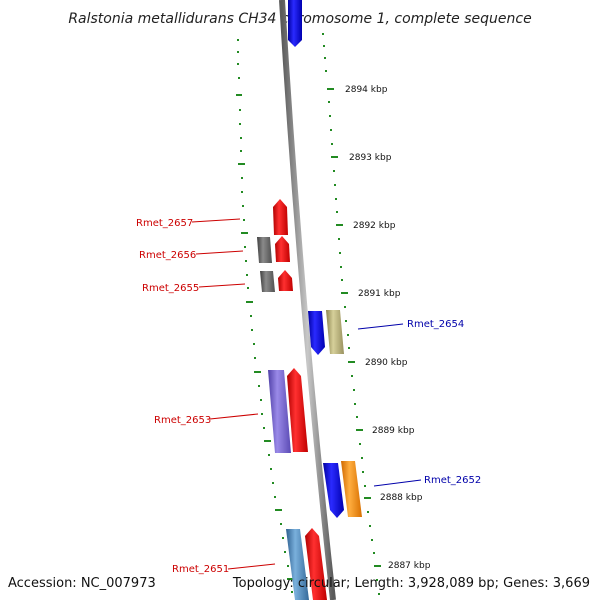 The height and width of the screenshot is (600, 600). Describe the element at coordinates (366, 90) in the screenshot. I see `scale-label-2894: 2894 kbp` at that location.